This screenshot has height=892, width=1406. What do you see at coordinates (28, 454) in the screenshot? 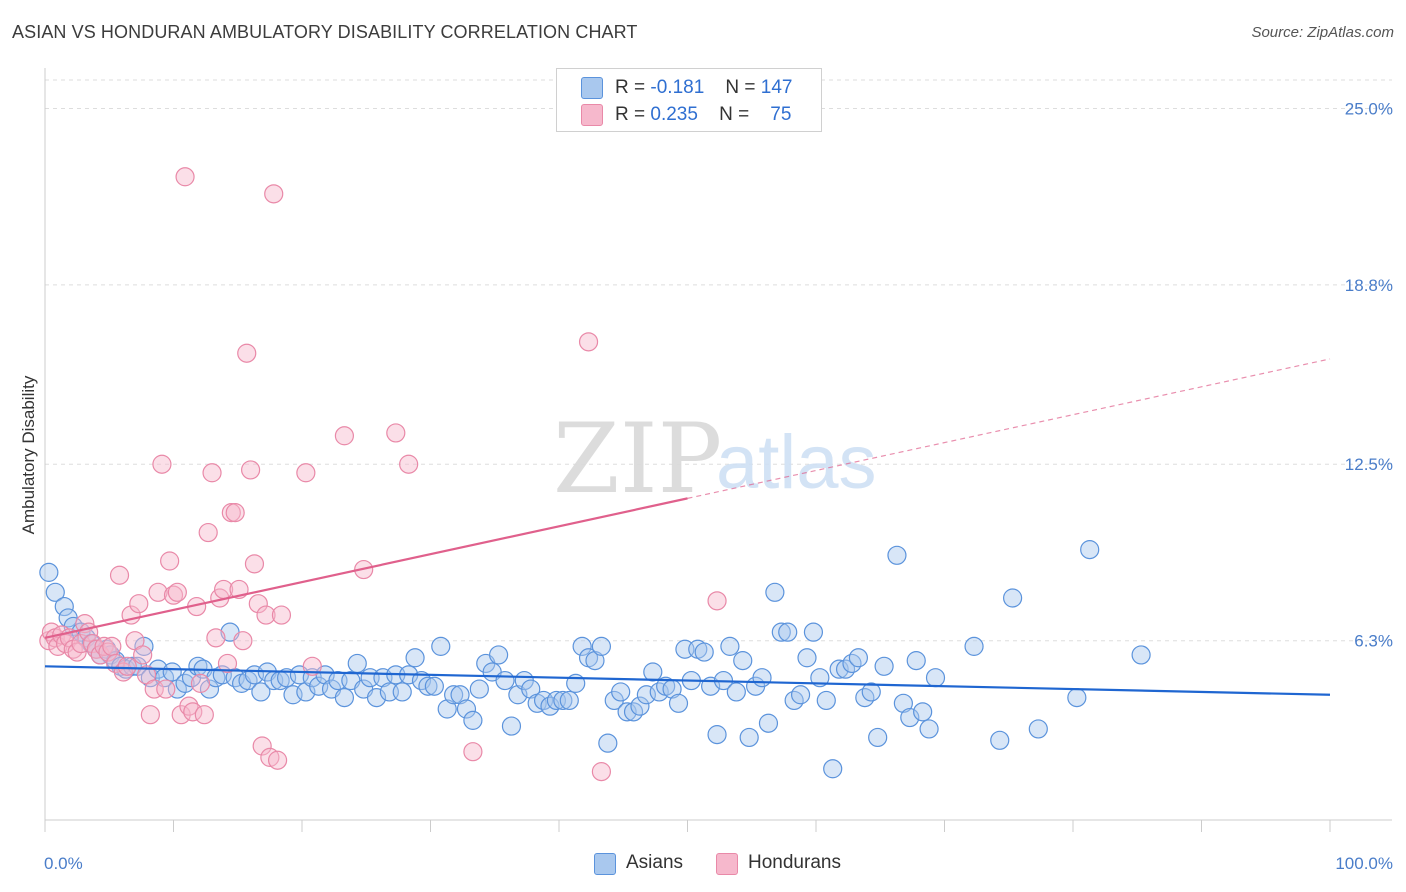
I see `y-axis-label: Ambulatory Disability` at bounding box center [28, 454].